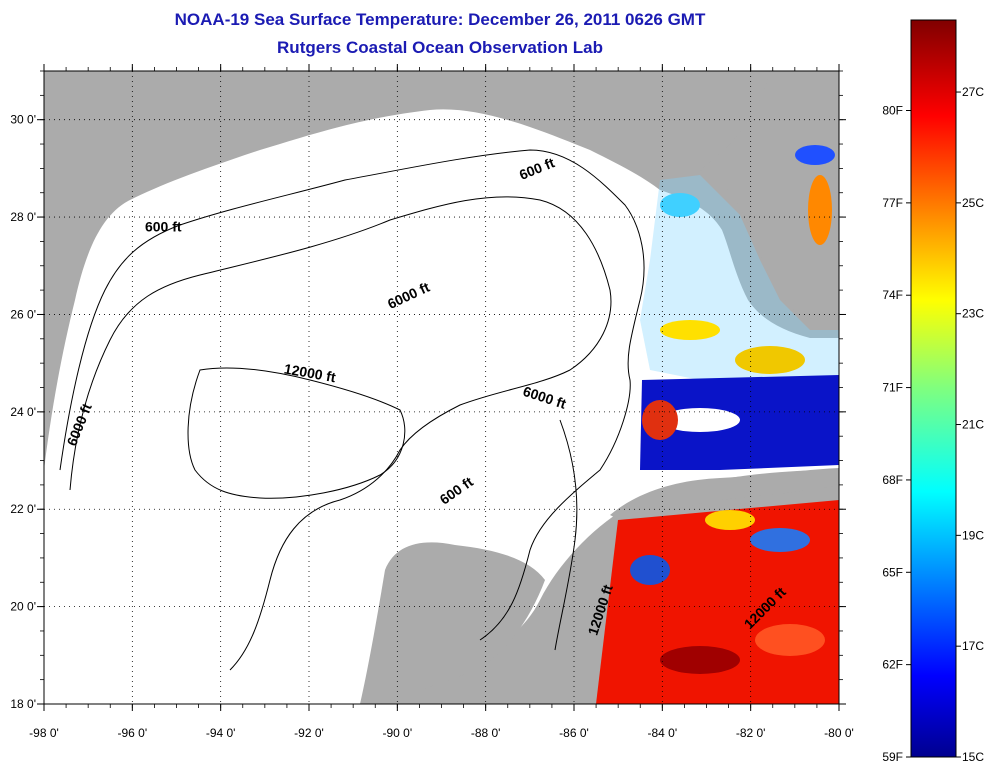 This screenshot has width=992, height=770. I want to click on lat-tick-label: 26 0', so click(23, 314).